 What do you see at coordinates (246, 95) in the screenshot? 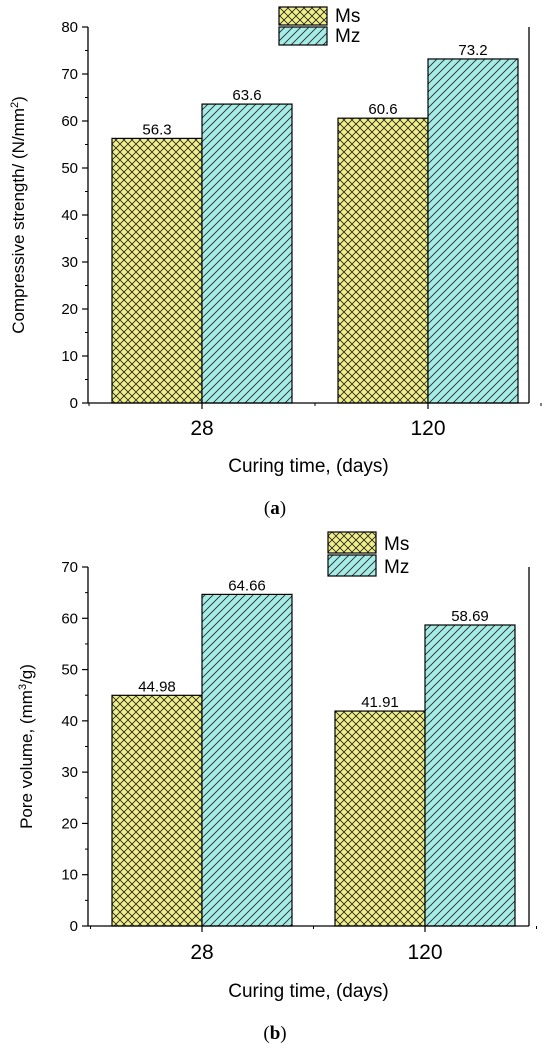
I see `data-label-mz-28: 63.6` at bounding box center [246, 95].